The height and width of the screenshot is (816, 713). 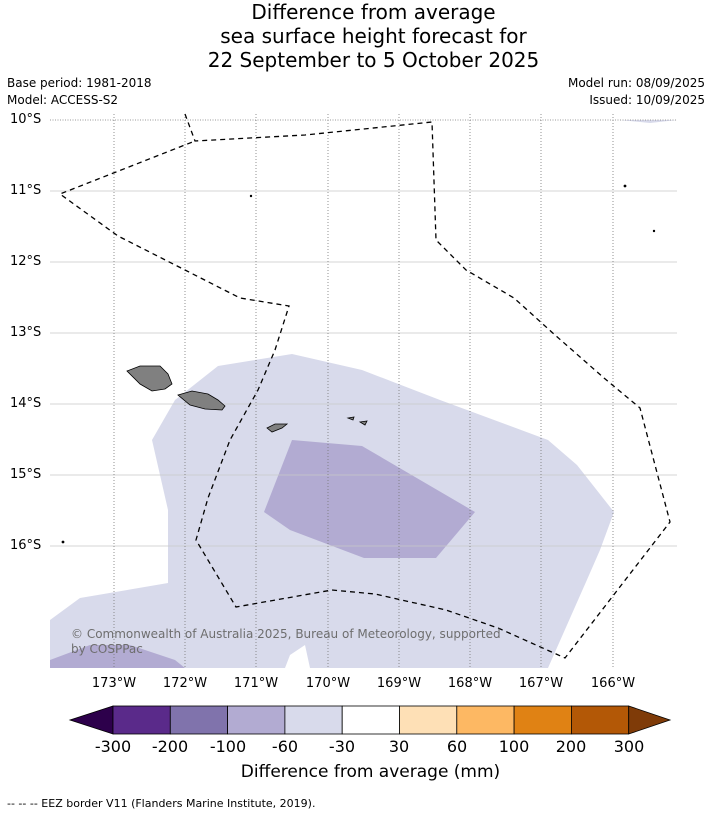 What do you see at coordinates (285, 746) in the screenshot?
I see `cb-tick-minus-60: -60` at bounding box center [285, 746].